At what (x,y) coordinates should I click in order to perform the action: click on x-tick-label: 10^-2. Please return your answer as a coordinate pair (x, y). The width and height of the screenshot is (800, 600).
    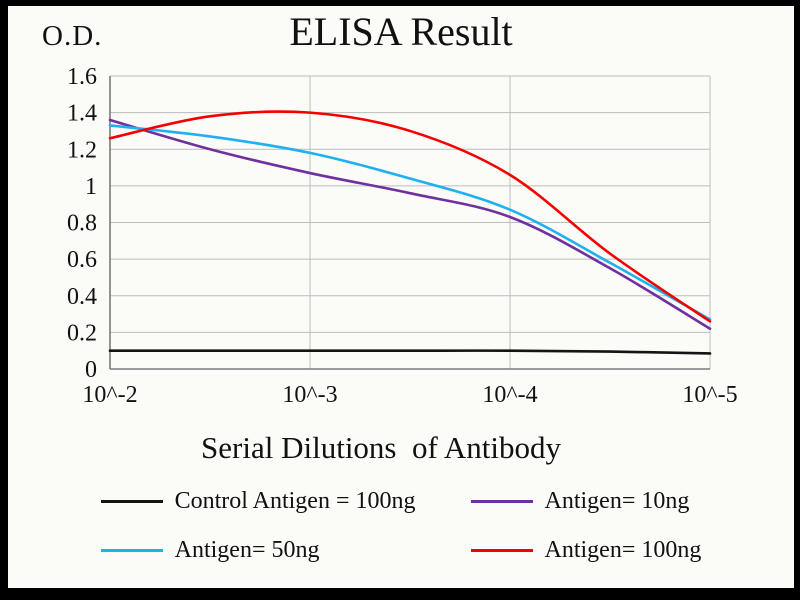
    Looking at the image, I should click on (109, 395).